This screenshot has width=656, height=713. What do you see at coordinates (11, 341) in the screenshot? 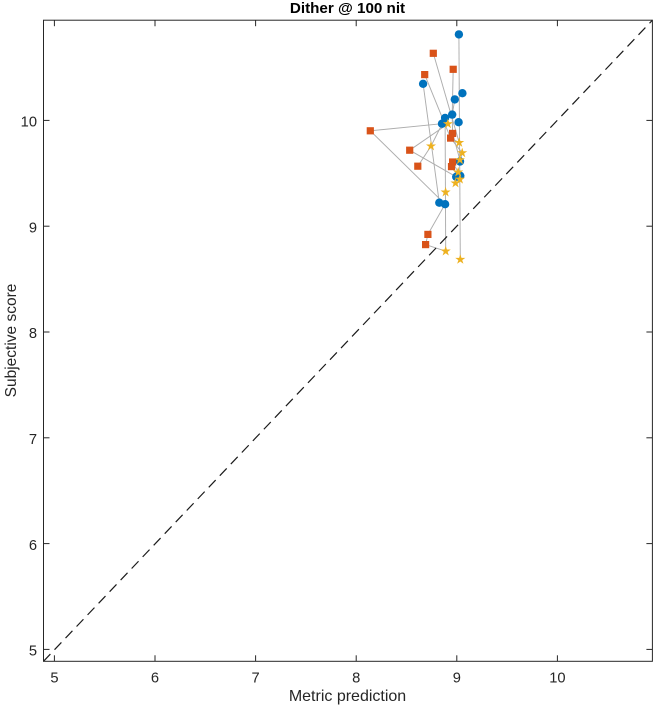
I see `svg-text: Subjective score` at bounding box center [11, 341].